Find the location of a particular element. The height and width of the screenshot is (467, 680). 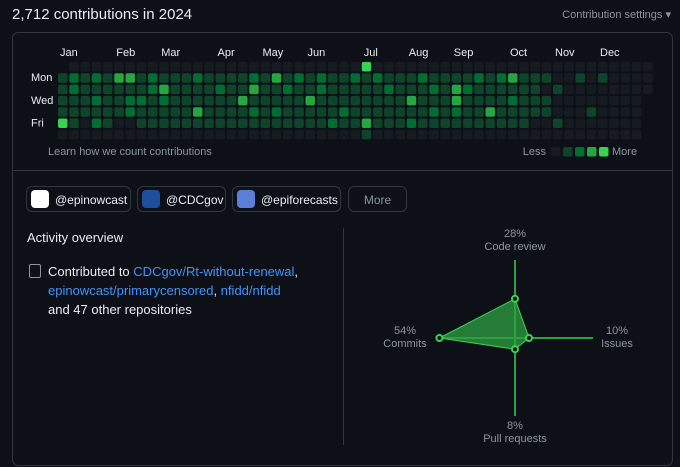

legend-high: More is located at coordinates (624, 152).